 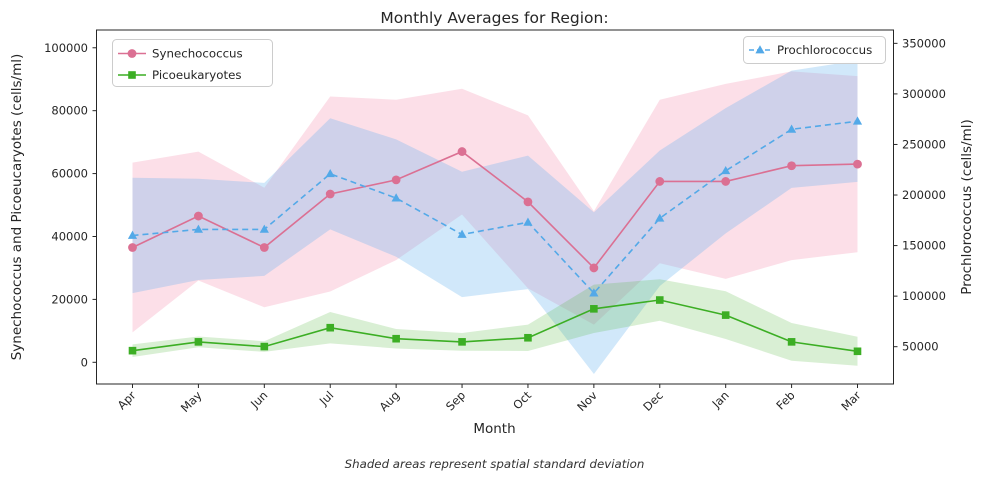 I want to click on synechococcus-marker-Mar, so click(x=857, y=164).